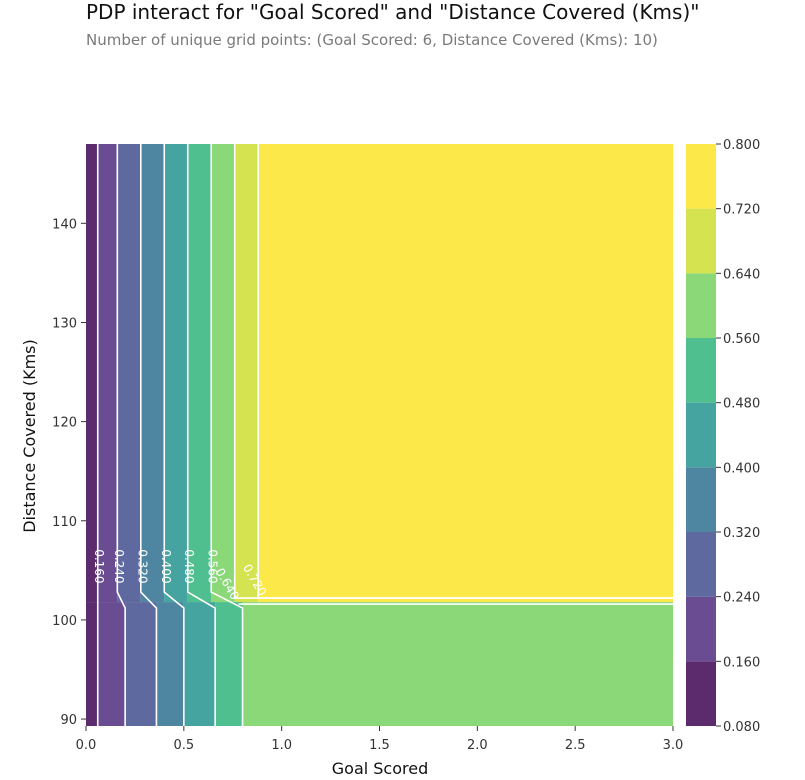 The width and height of the screenshot is (805, 780). Describe the element at coordinates (99, 566) in the screenshot. I see `contour-label-0: 0.160` at that location.